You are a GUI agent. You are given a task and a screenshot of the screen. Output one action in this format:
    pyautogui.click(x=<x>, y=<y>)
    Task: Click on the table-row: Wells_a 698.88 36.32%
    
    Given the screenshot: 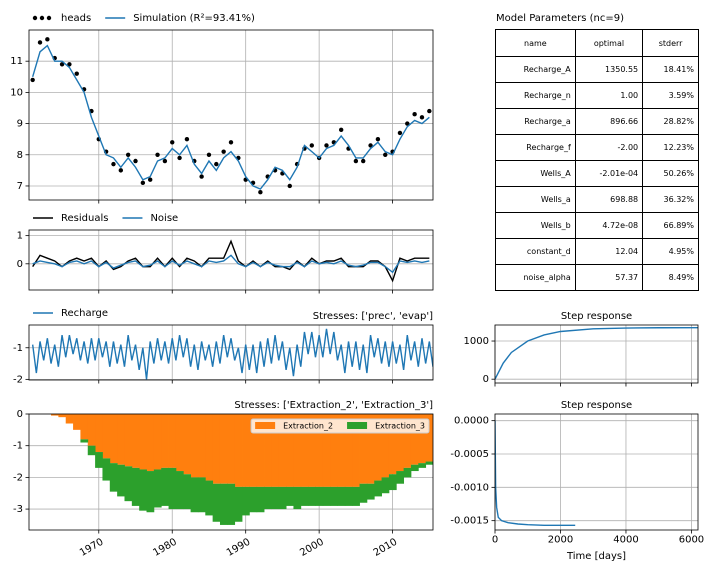 What is the action you would take?
    pyautogui.click(x=597, y=199)
    